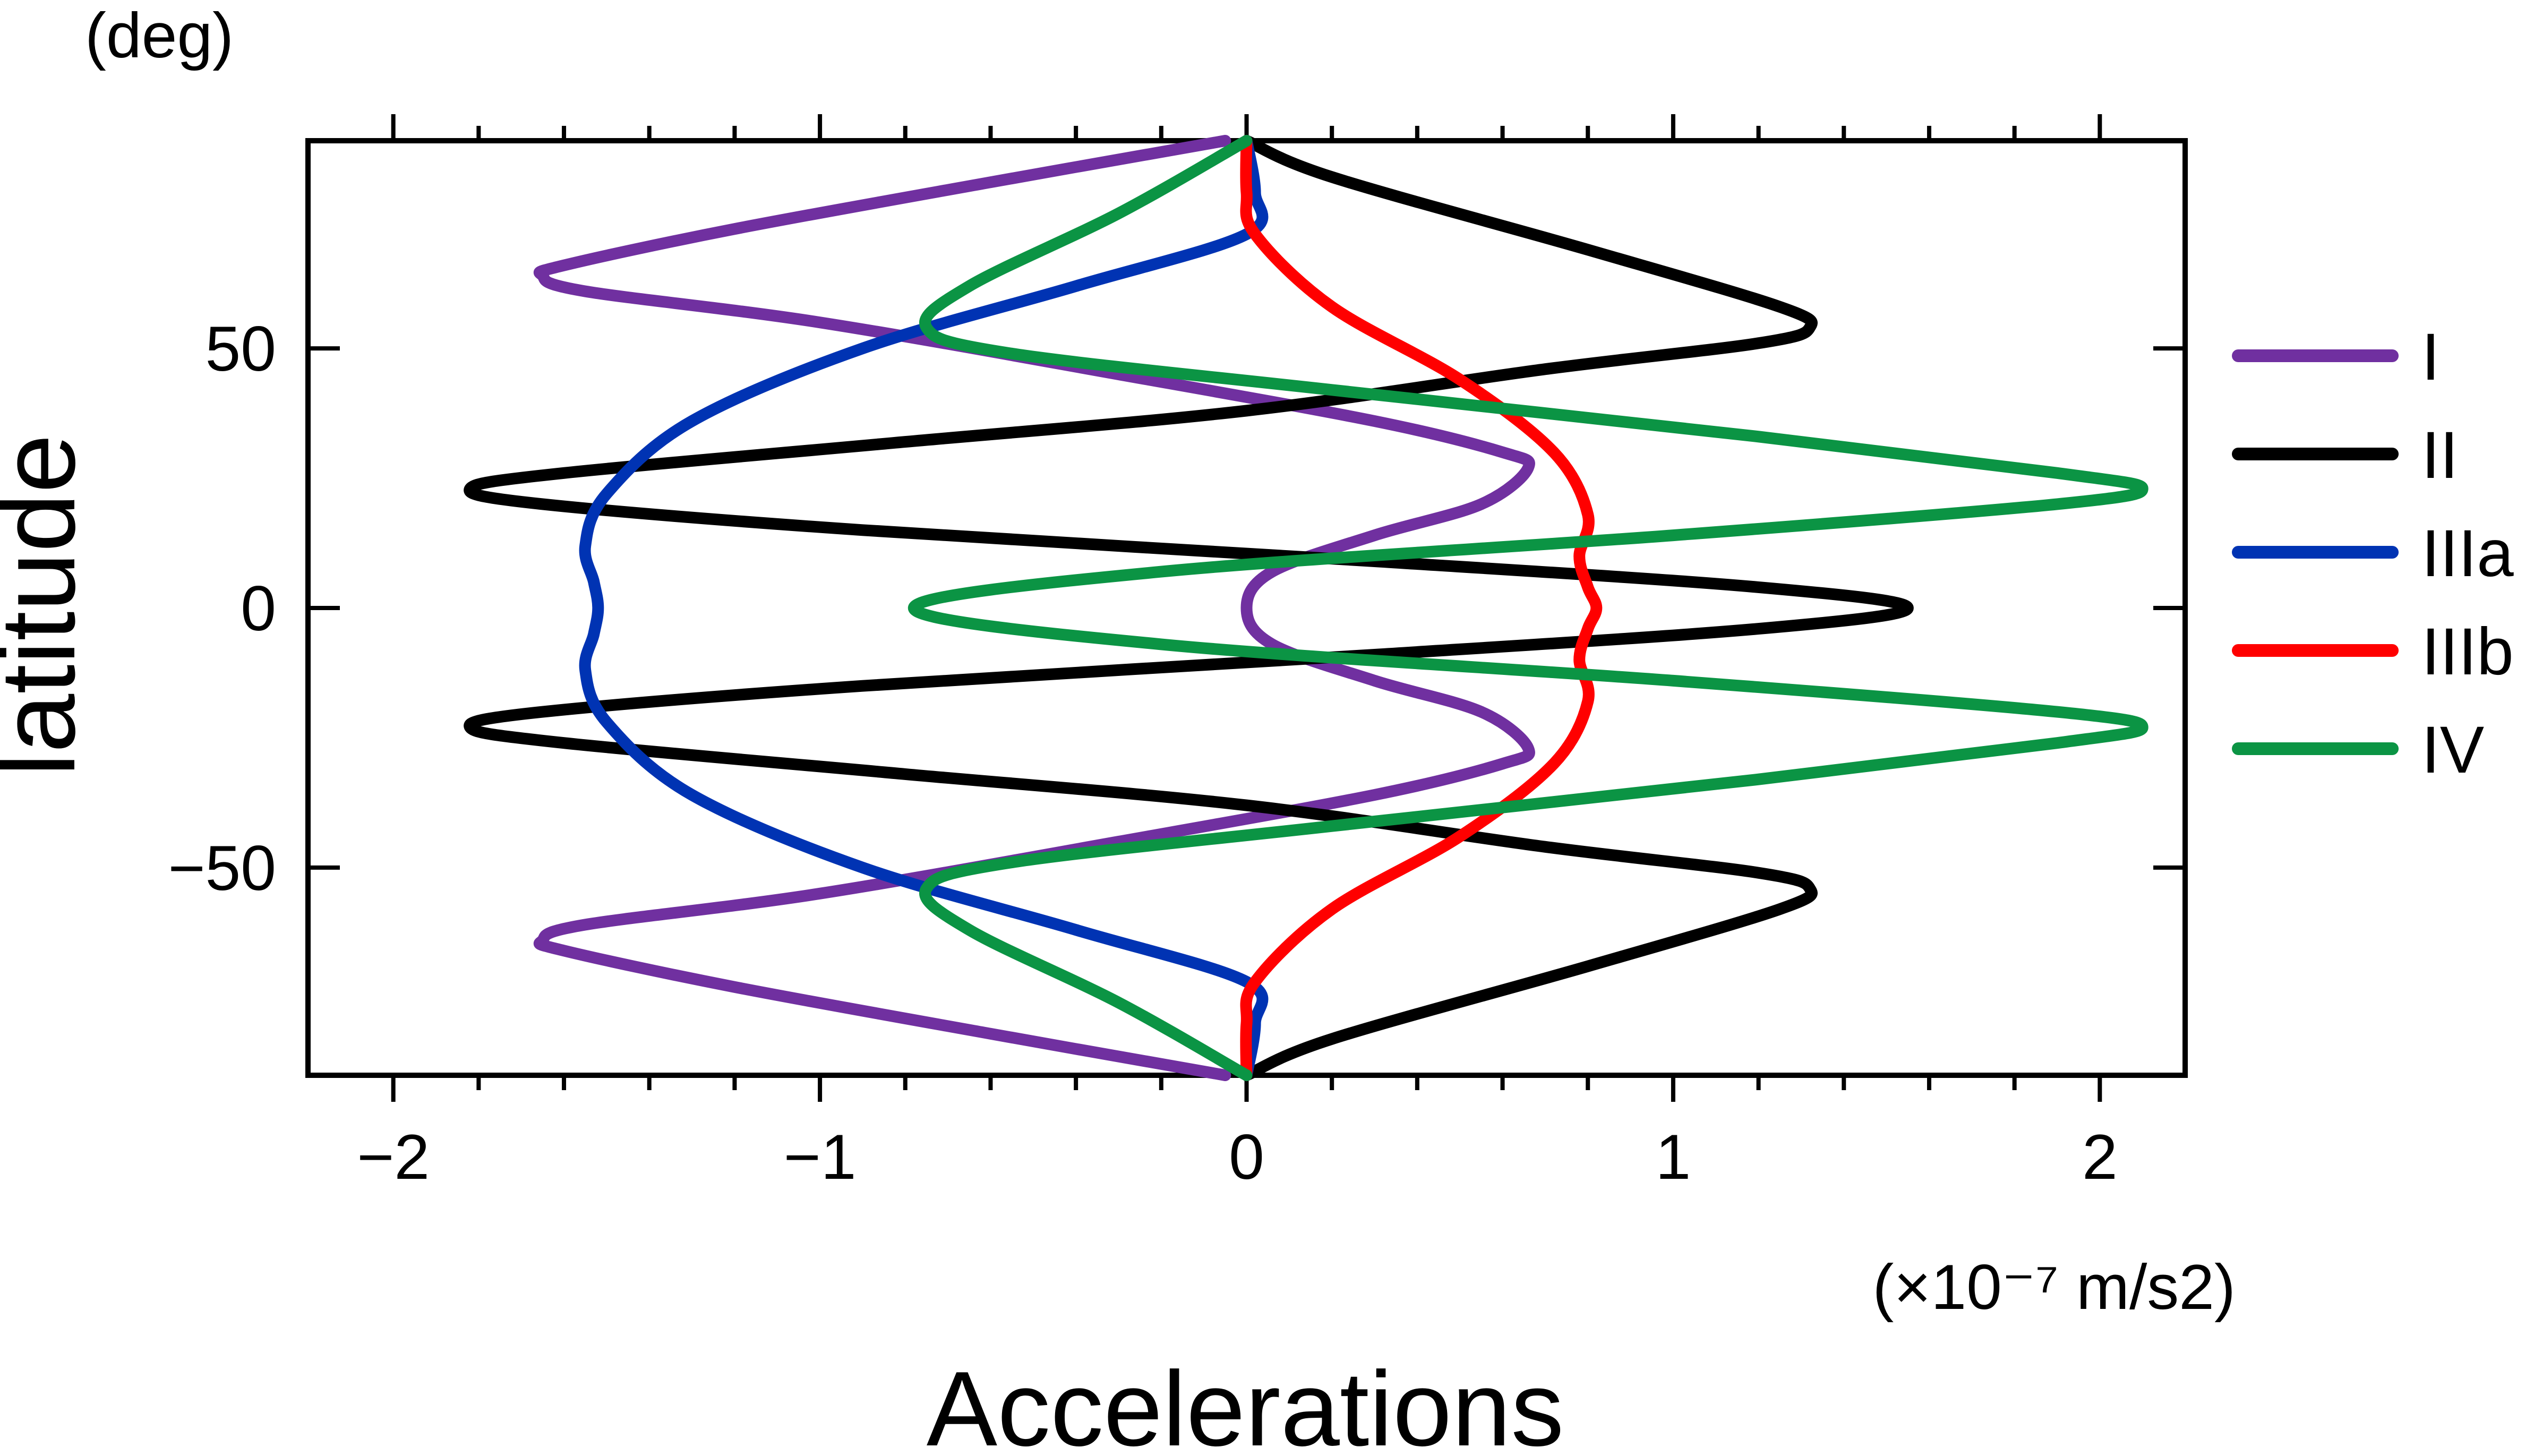 The image size is (2525, 1456). I want to click on legend-label-i: I, so click(2430, 357).